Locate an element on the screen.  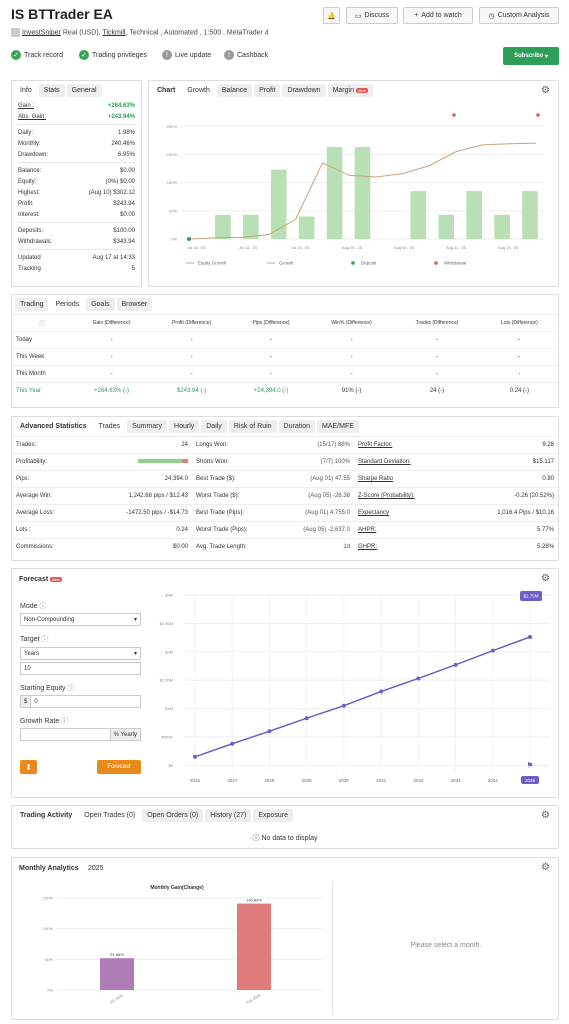
stat-value: 1,242.68 pips / $12.43 is located at coordinates (147, 496).